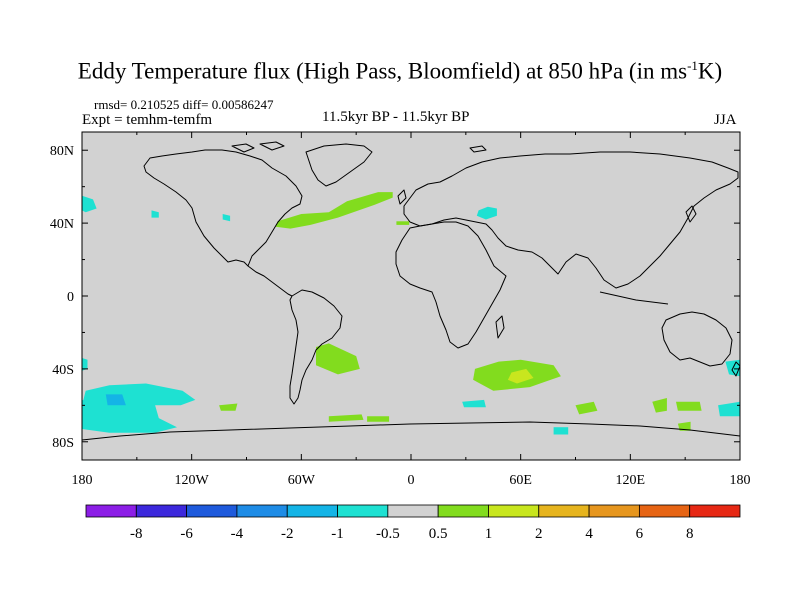  What do you see at coordinates (725, 120) in the screenshot?
I see `season-label: JJA` at bounding box center [725, 120].